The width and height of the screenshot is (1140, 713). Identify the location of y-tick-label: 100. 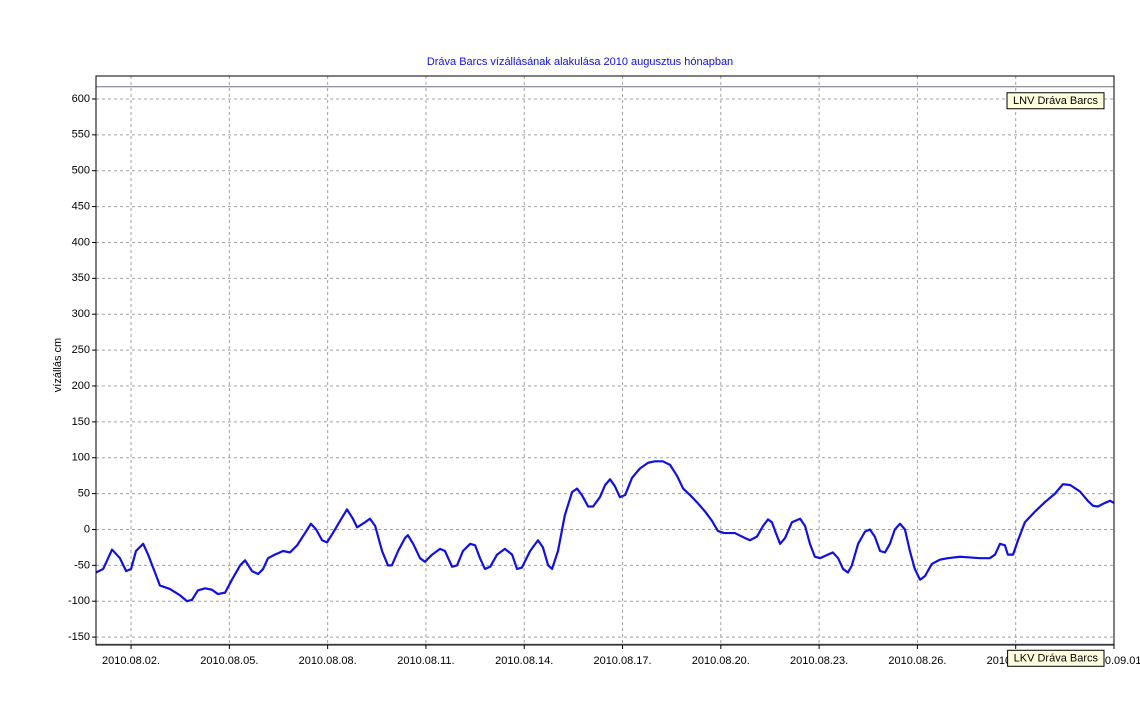
(81, 458).